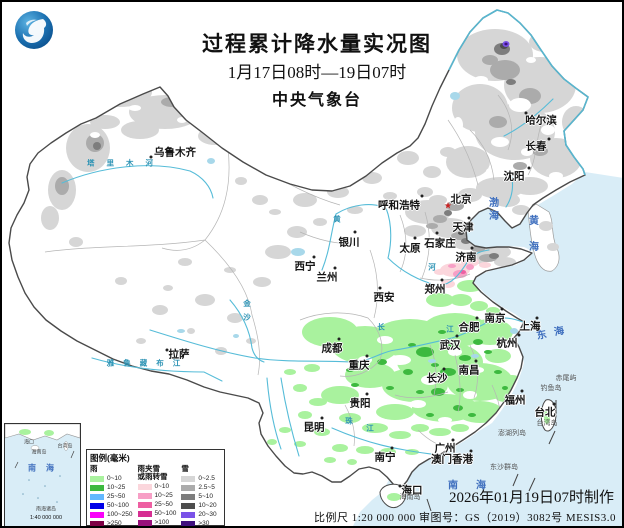 This screenshot has width=624, height=528. Describe the element at coordinates (152, 472) in the screenshot. I see `legend-column-header: 雨夹雪 或雨转雪` at that location.